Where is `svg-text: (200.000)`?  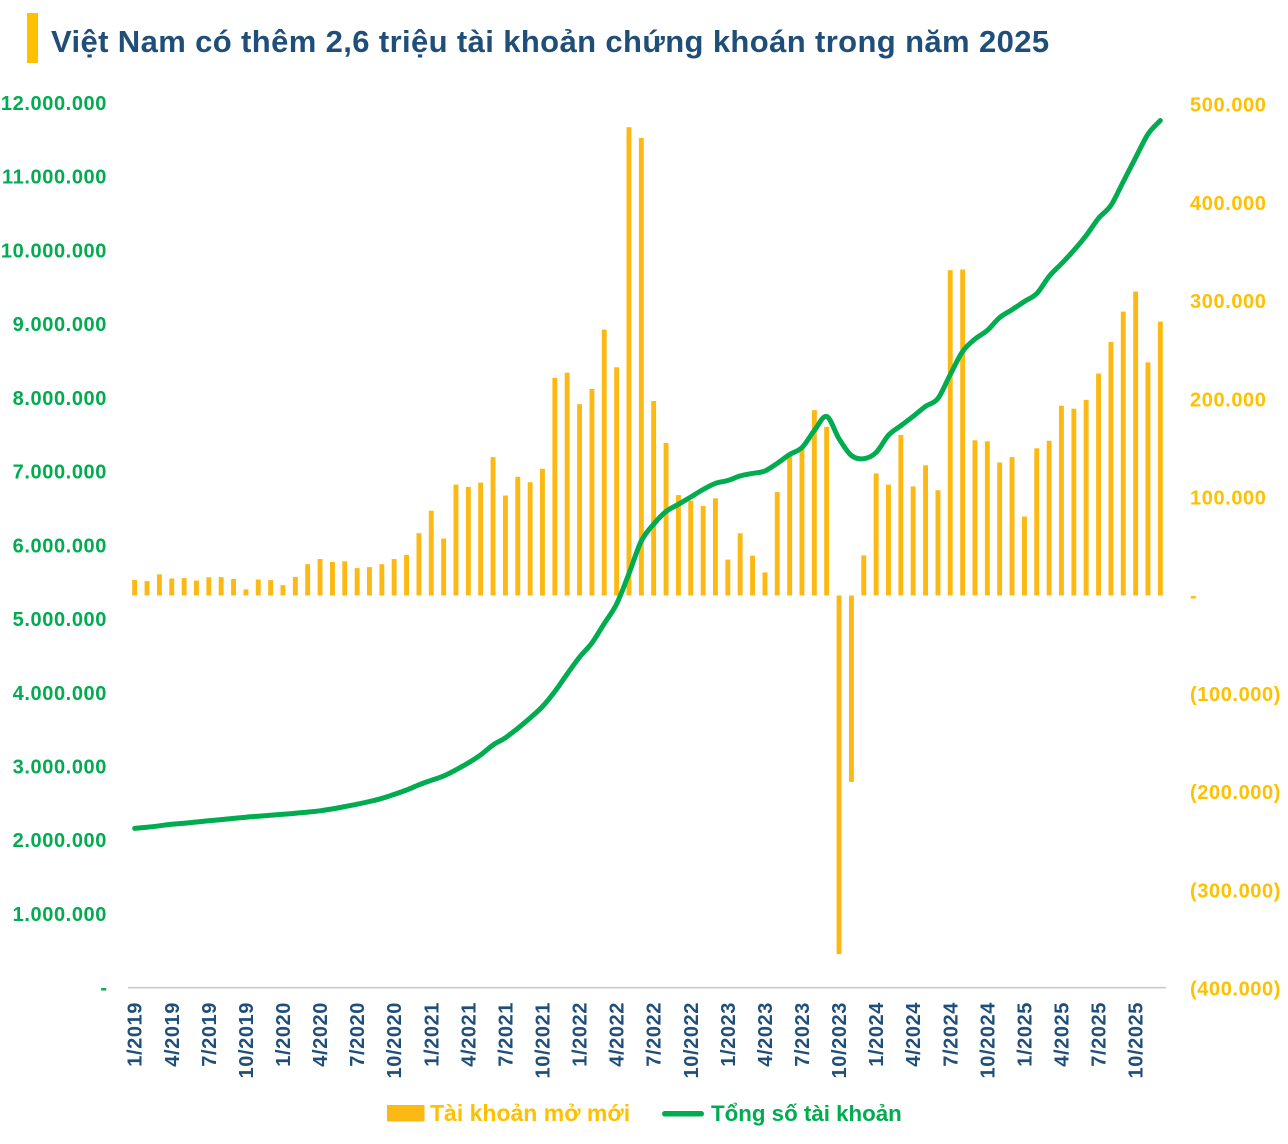 svg-text: (200.000) is located at coordinates (1235, 793).